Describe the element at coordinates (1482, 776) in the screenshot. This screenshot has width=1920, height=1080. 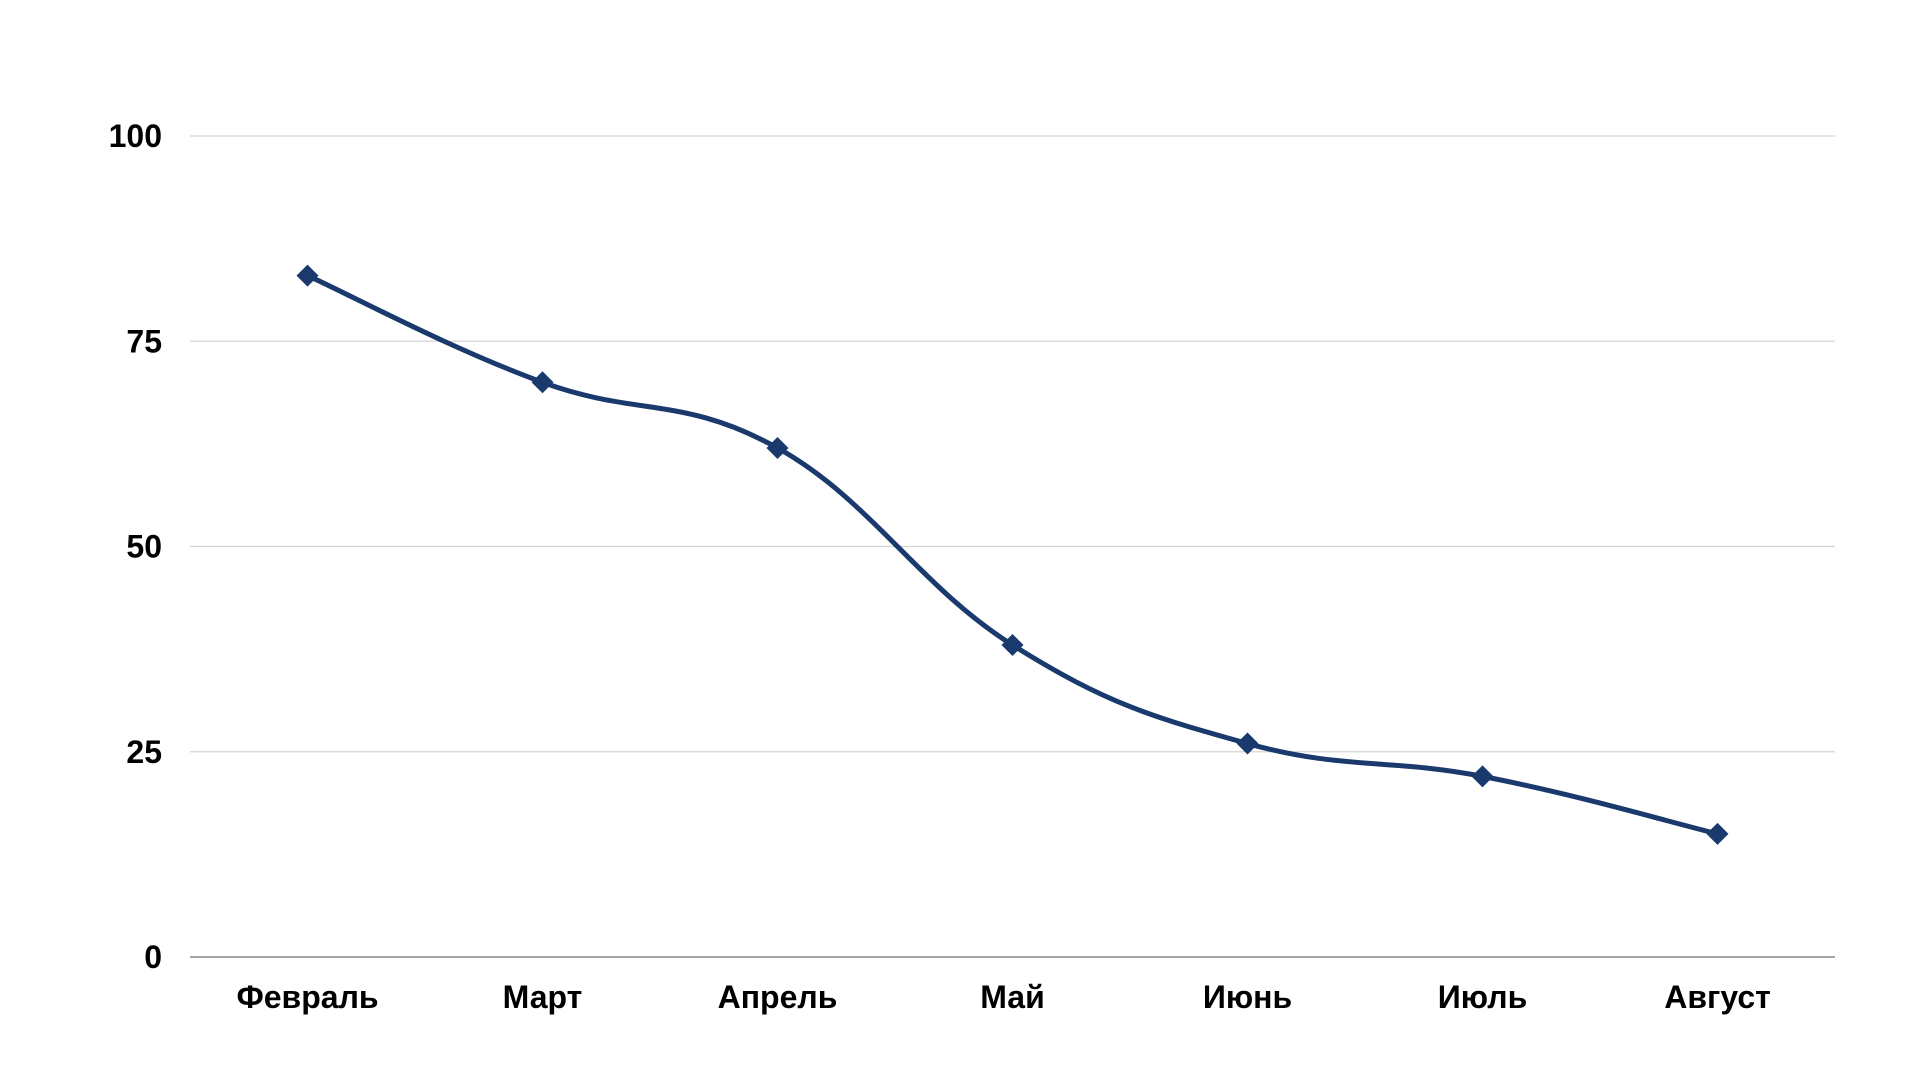
I see `data-point-Июль` at that location.